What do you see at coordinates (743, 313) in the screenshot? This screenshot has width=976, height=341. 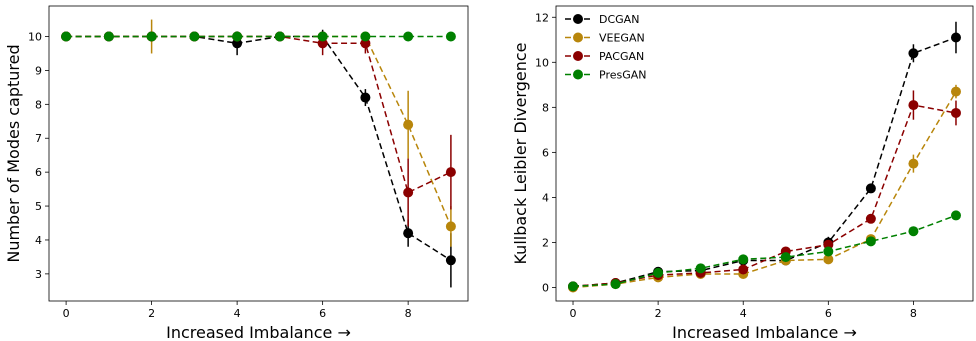 I see `chart2-x-tick-label: 4` at bounding box center [743, 313].